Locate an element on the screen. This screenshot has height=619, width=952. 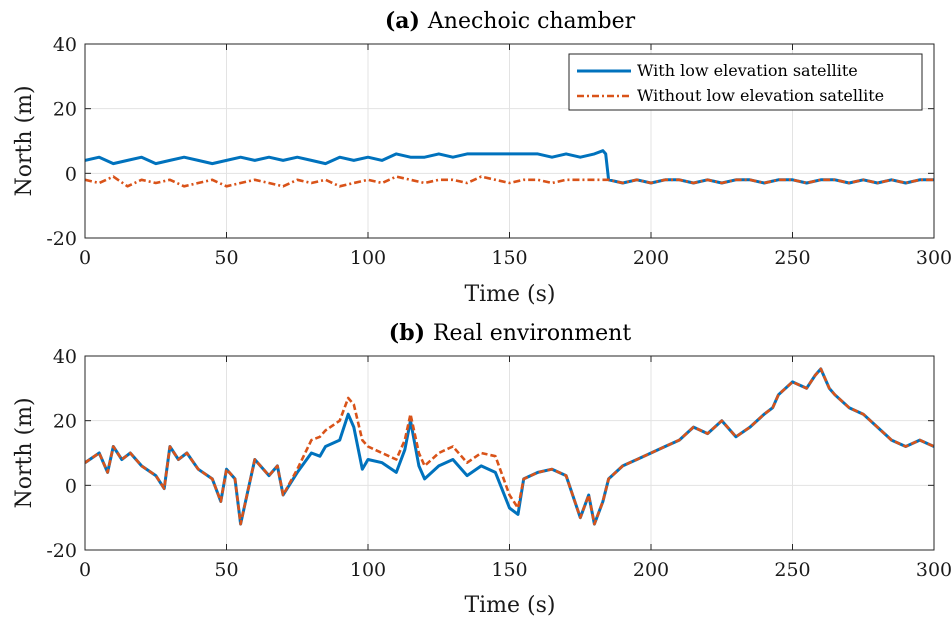
series-group is located at coordinates (509, 168).